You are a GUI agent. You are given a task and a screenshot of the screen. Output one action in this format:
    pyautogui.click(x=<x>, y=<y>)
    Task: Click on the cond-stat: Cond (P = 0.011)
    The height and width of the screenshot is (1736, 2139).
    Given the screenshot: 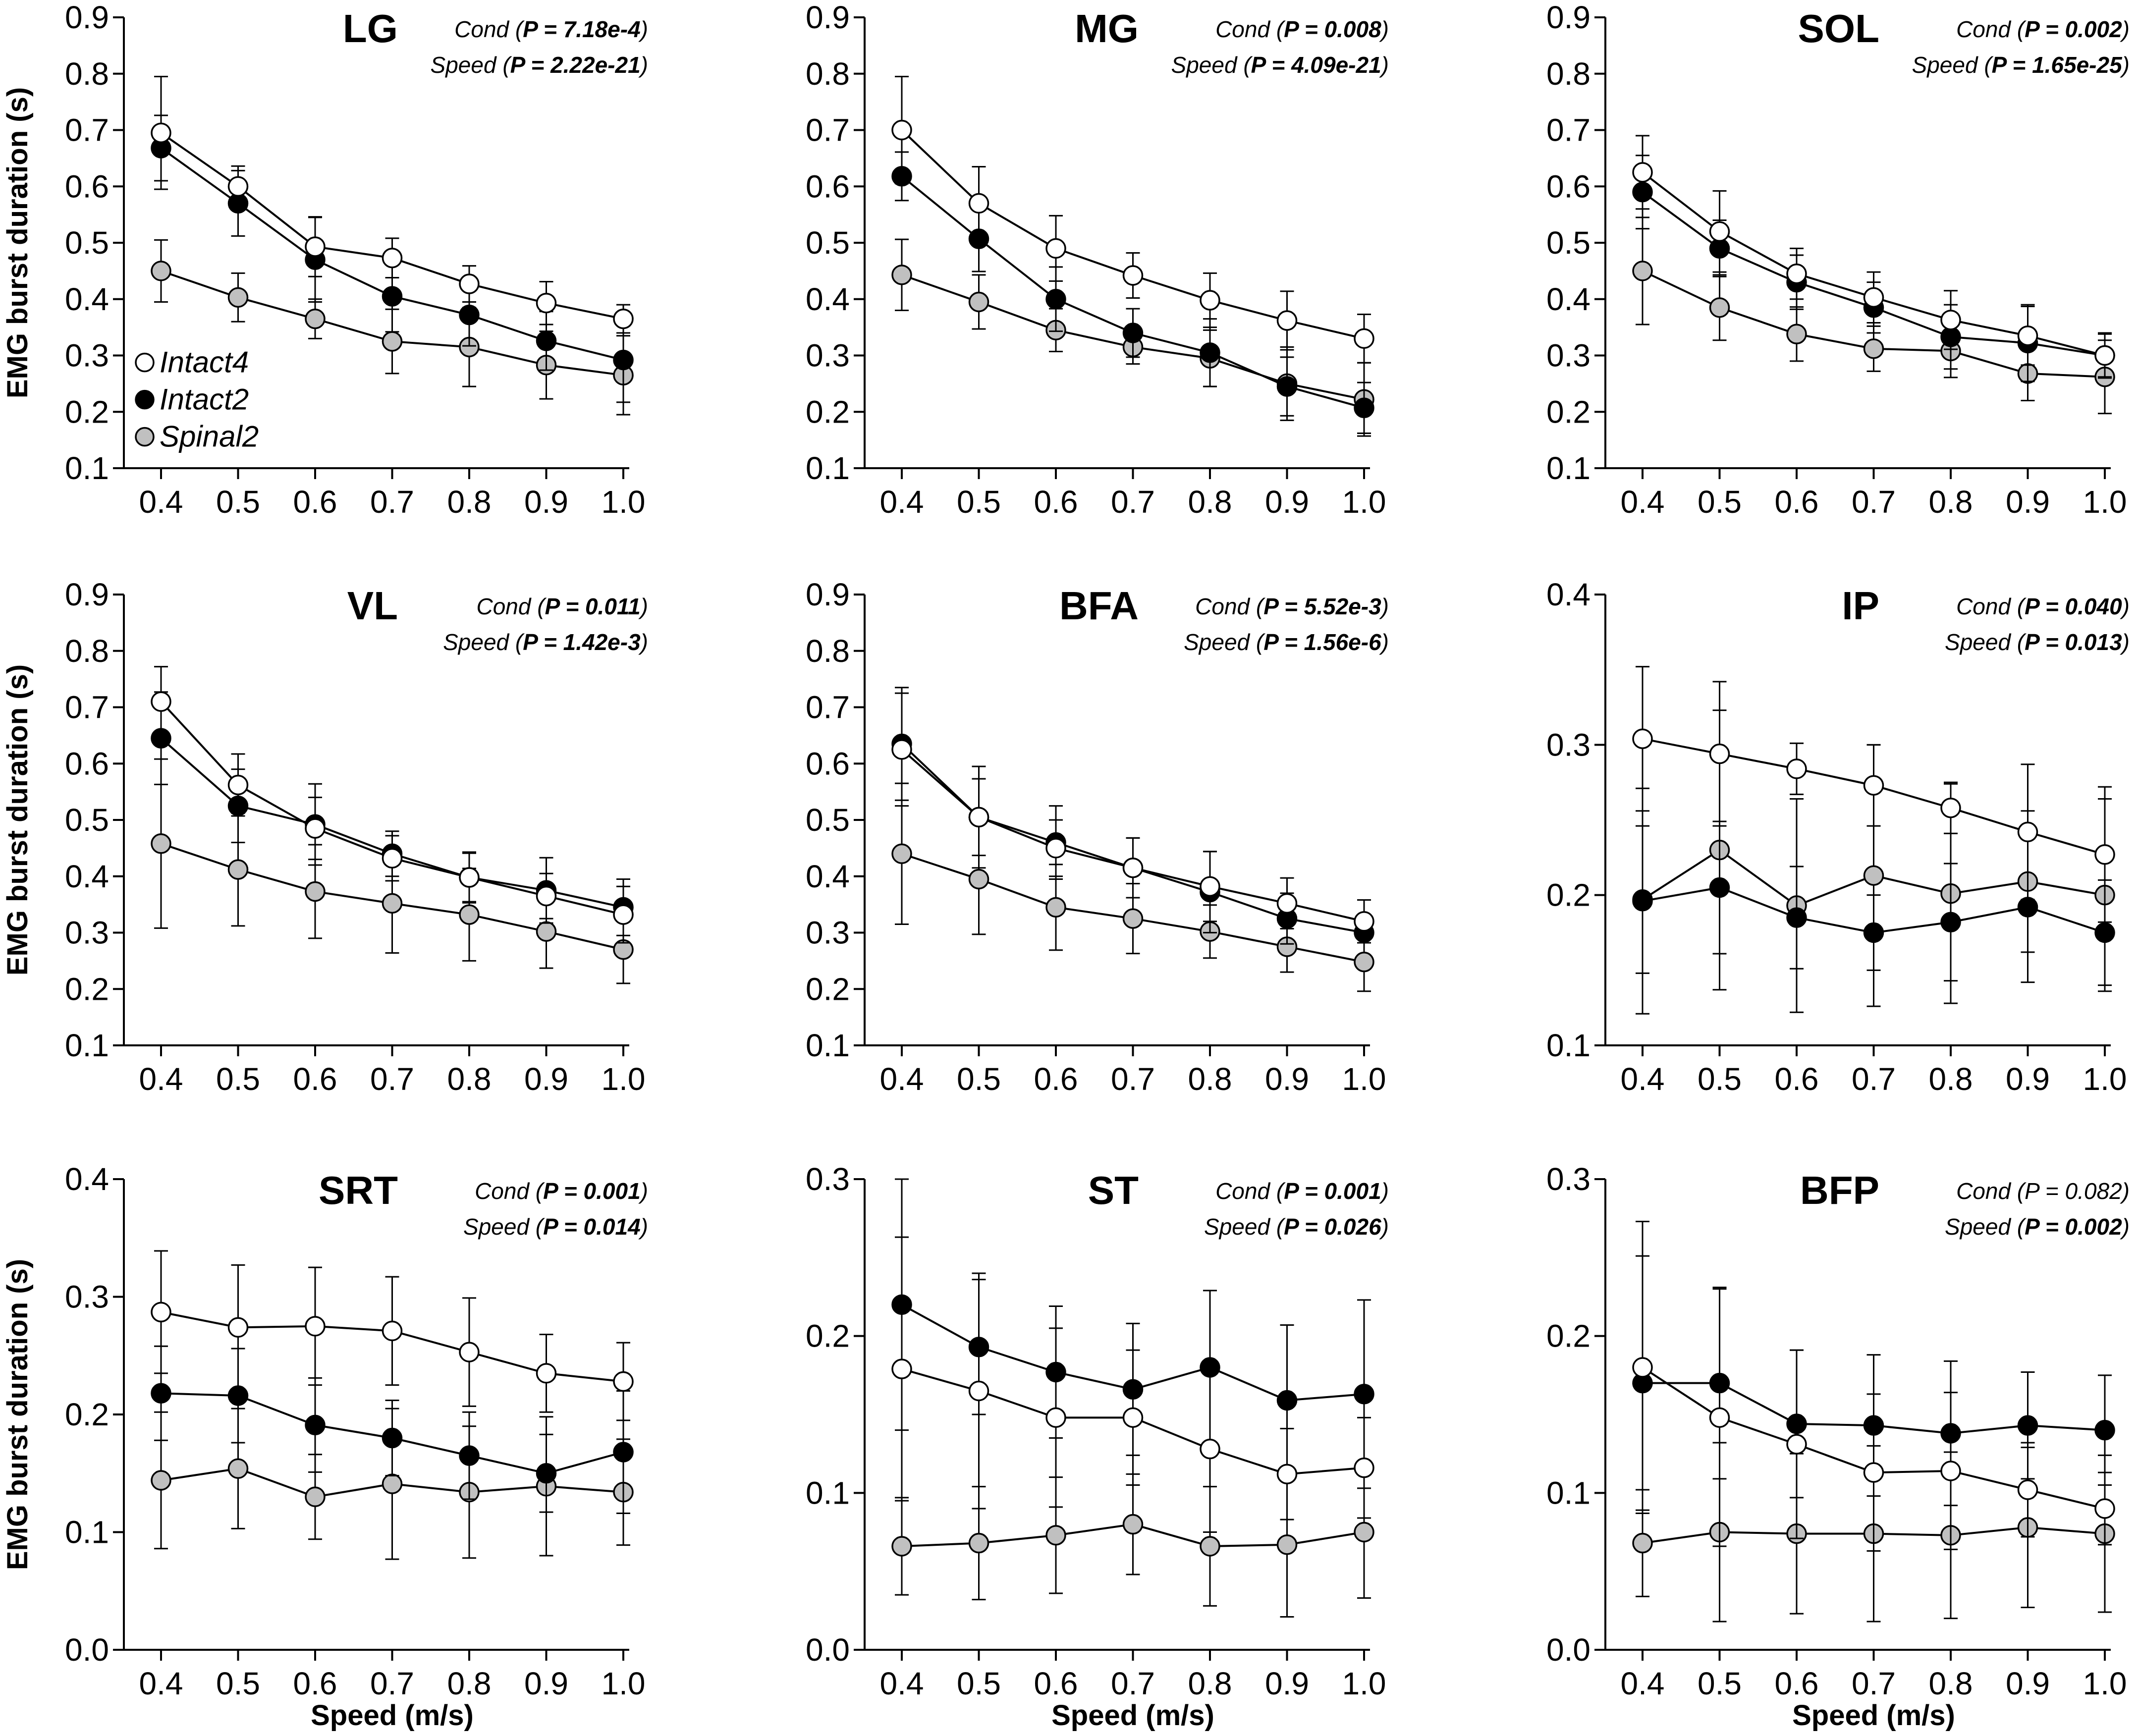 What is the action you would take?
    pyautogui.click(x=562, y=606)
    